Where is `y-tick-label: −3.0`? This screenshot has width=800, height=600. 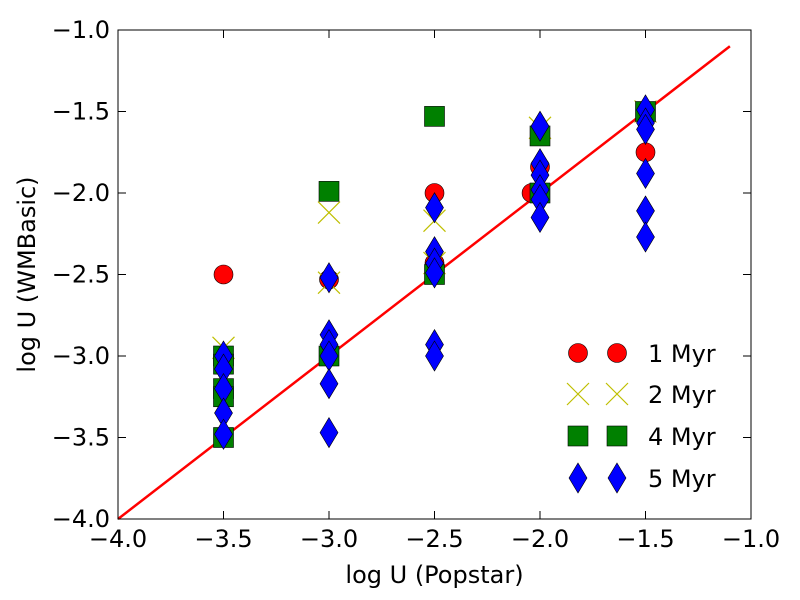 y-tick-label: −3.0 is located at coordinates (81, 356).